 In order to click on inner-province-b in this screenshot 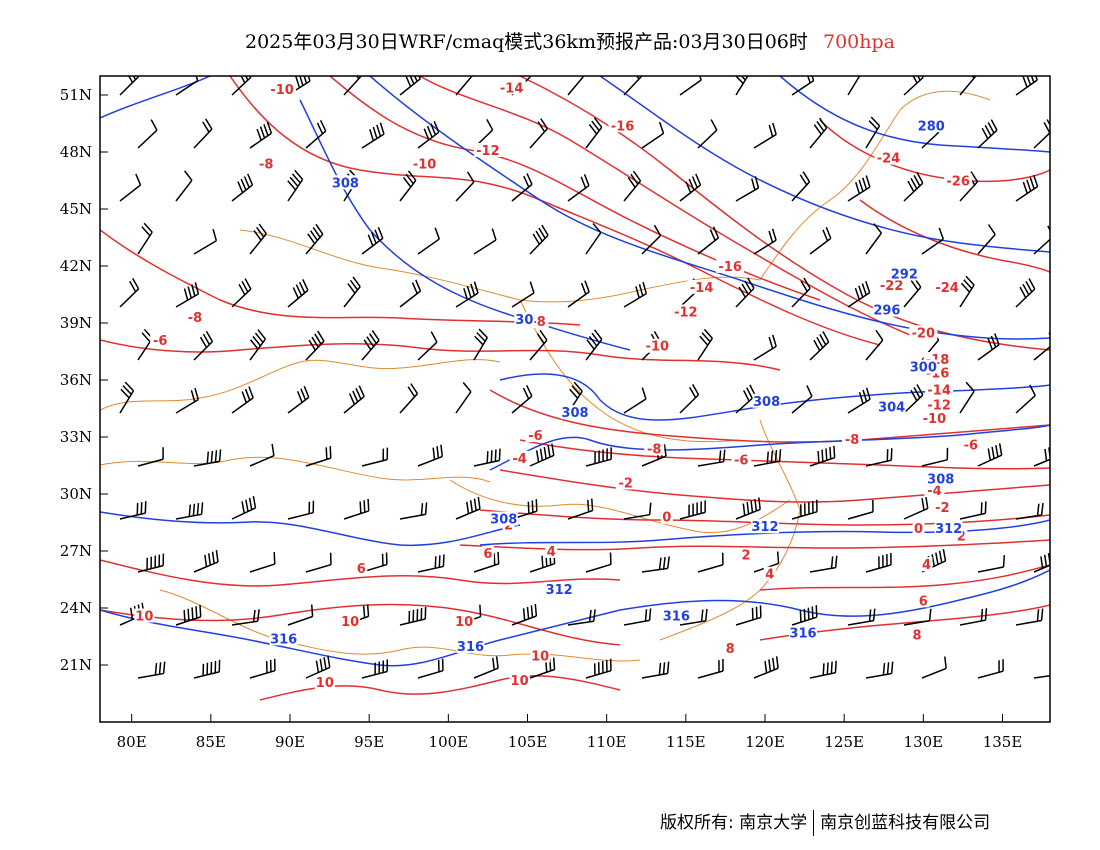, I will do `click(620, 506)`.